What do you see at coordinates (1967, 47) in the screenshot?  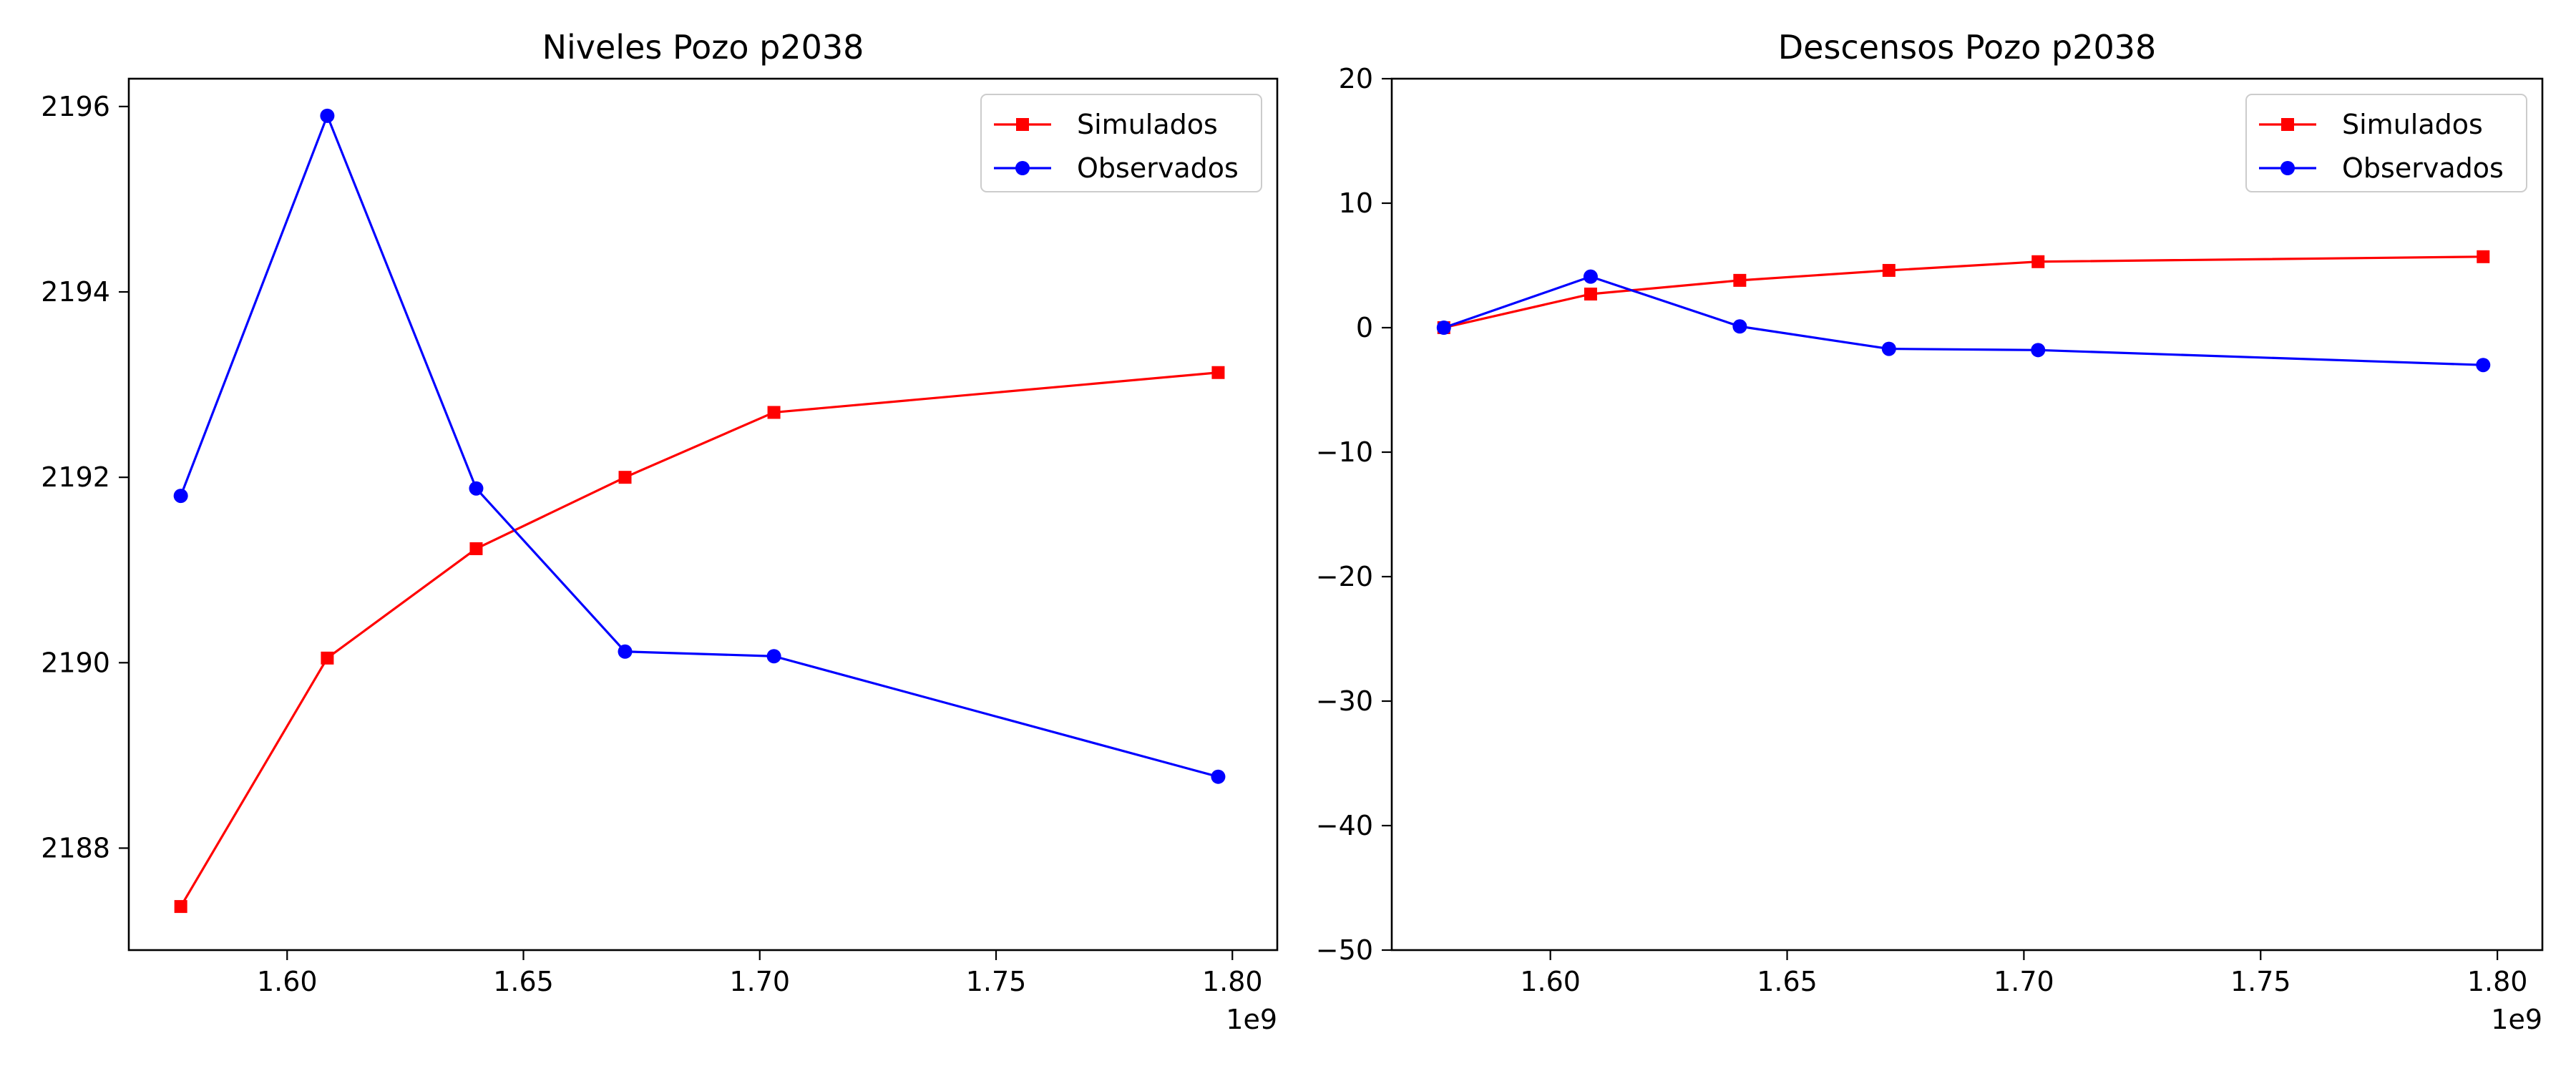 I see `chart-title: Descensos Pozo p2038` at bounding box center [1967, 47].